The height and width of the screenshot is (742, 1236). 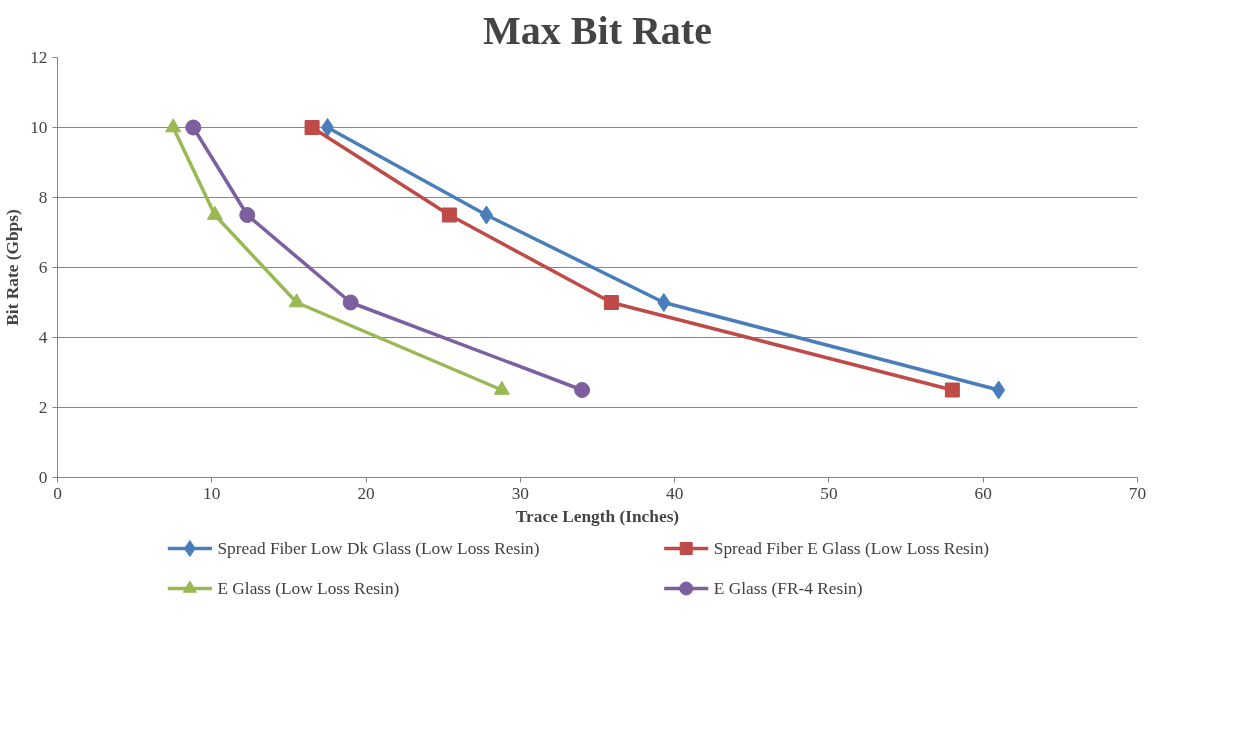 What do you see at coordinates (39, 127) in the screenshot?
I see `y-tick-label: 10` at bounding box center [39, 127].